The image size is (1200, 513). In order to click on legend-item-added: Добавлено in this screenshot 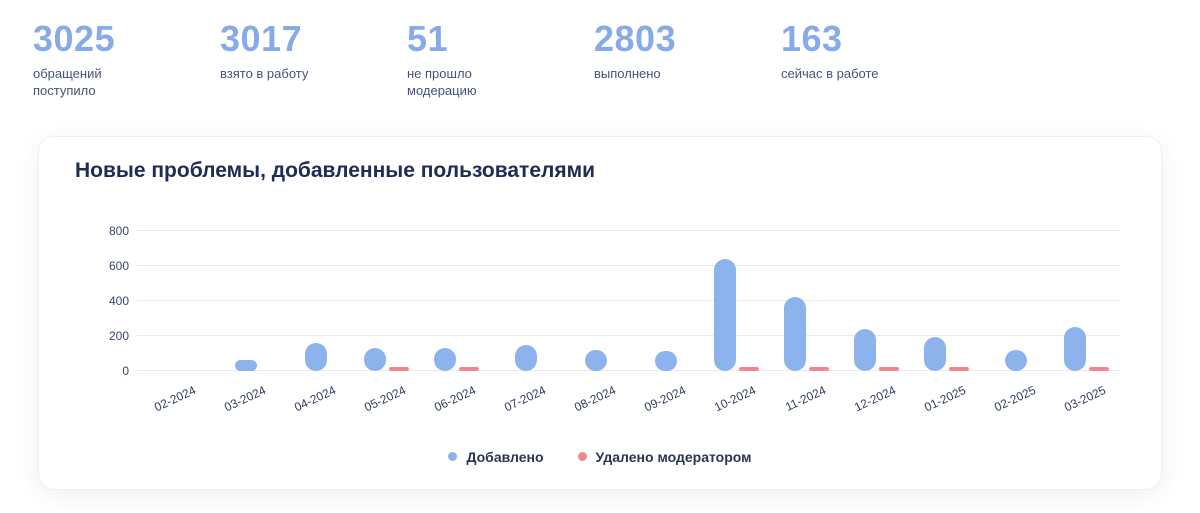, I will do `click(496, 456)`.